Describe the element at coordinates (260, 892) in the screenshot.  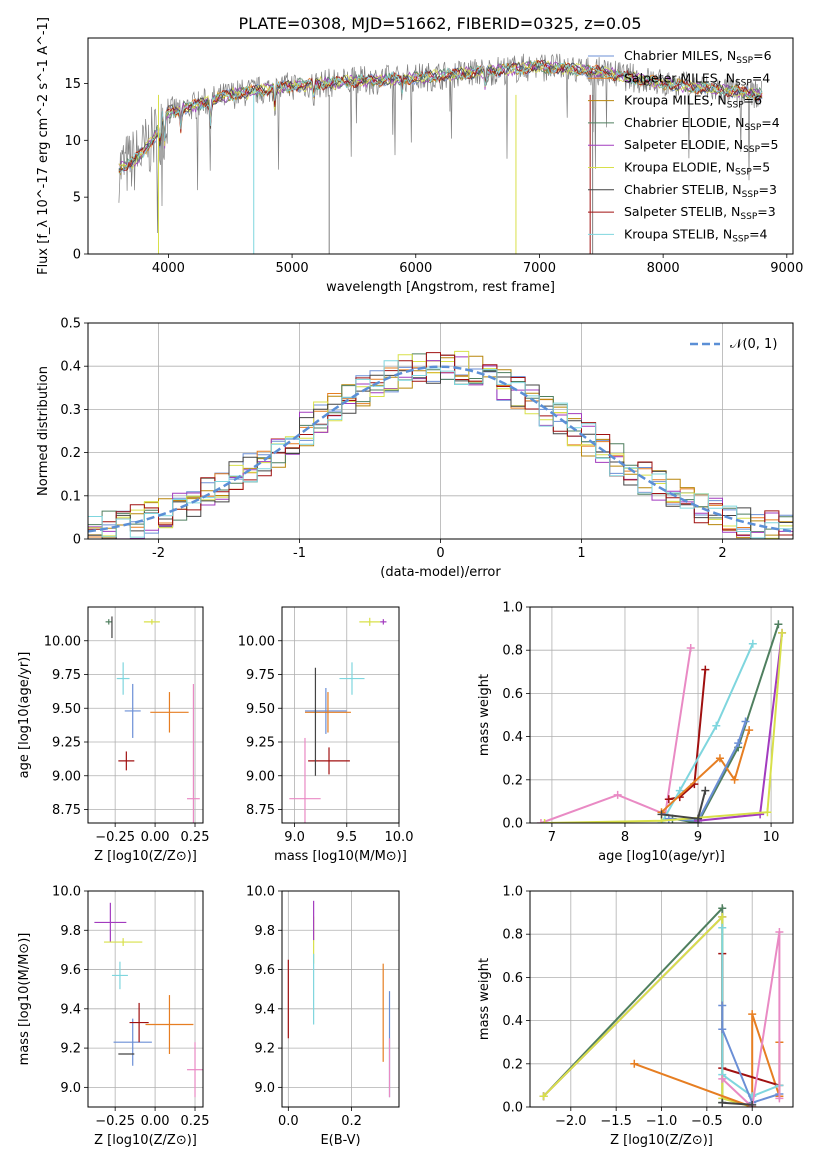
I see `y-tick-label: 10.0` at that location.